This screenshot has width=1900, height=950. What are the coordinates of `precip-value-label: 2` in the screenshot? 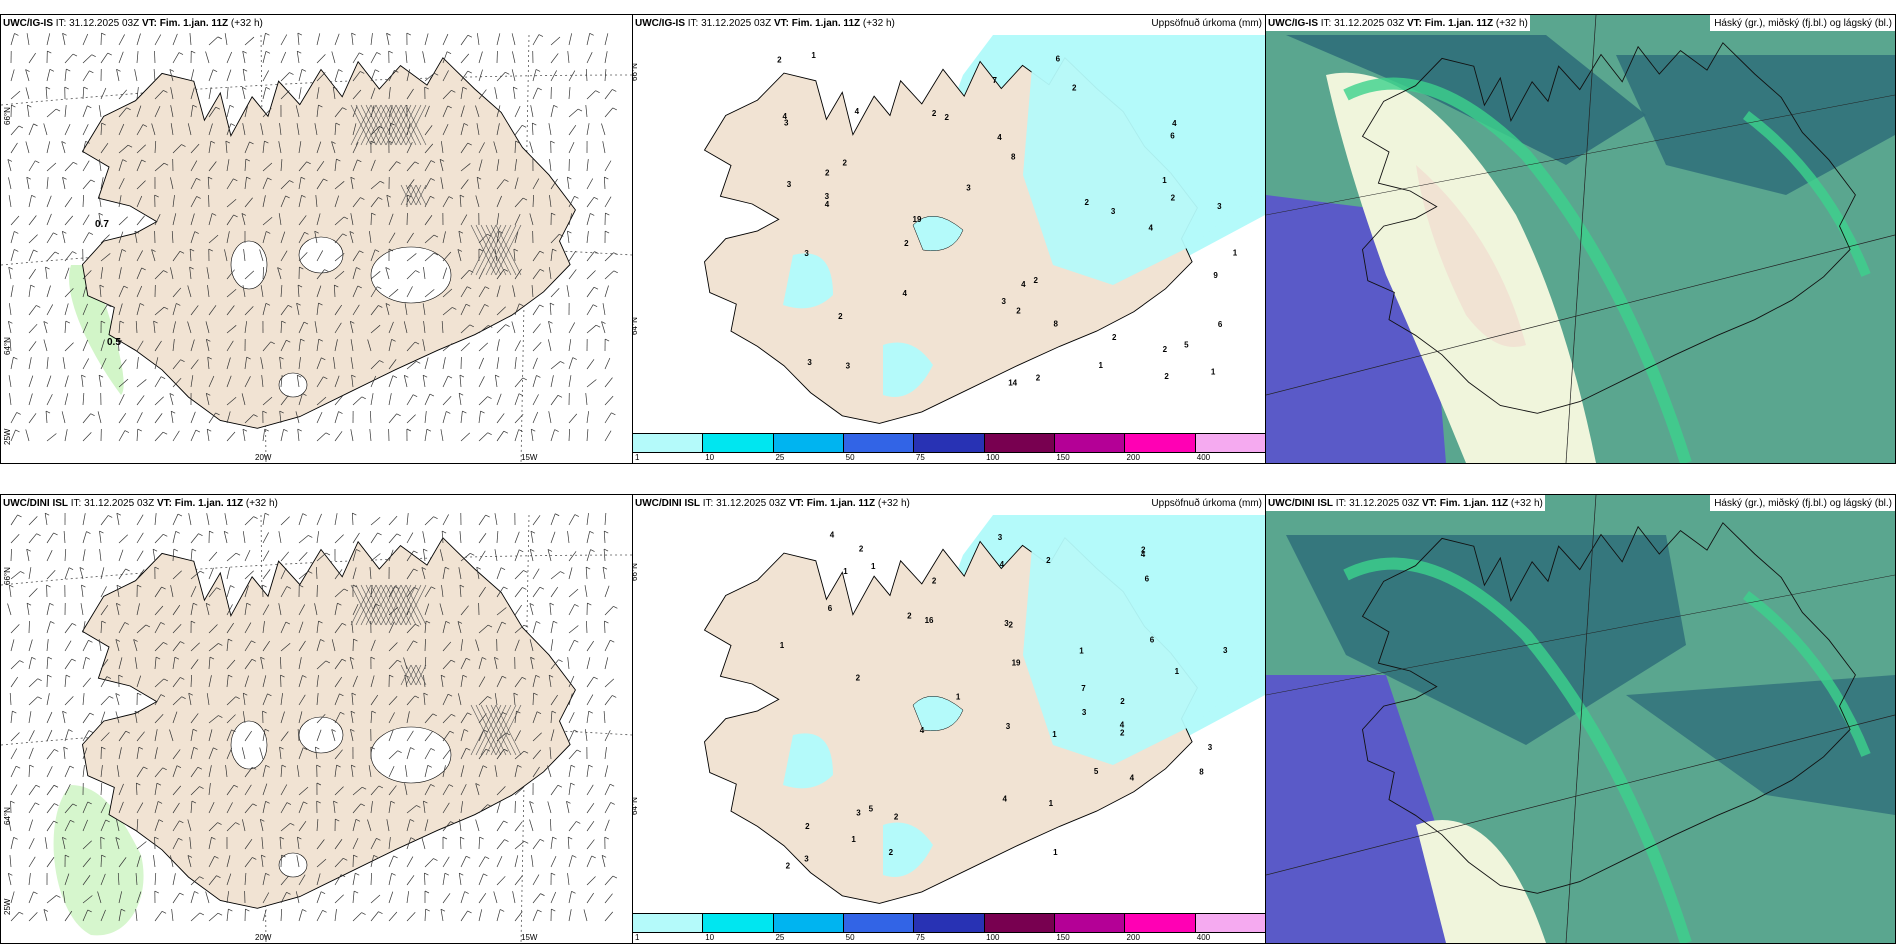 It's located at (906, 243).